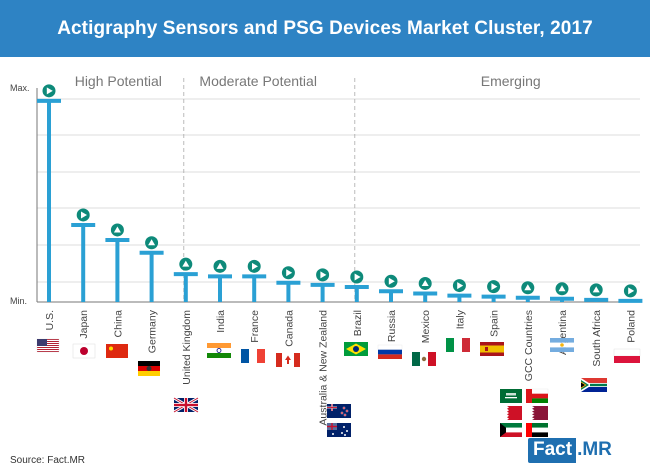 The height and width of the screenshot is (472, 650). Describe the element at coordinates (562, 345) in the screenshot. I see `flag-argentina-icon` at that location.